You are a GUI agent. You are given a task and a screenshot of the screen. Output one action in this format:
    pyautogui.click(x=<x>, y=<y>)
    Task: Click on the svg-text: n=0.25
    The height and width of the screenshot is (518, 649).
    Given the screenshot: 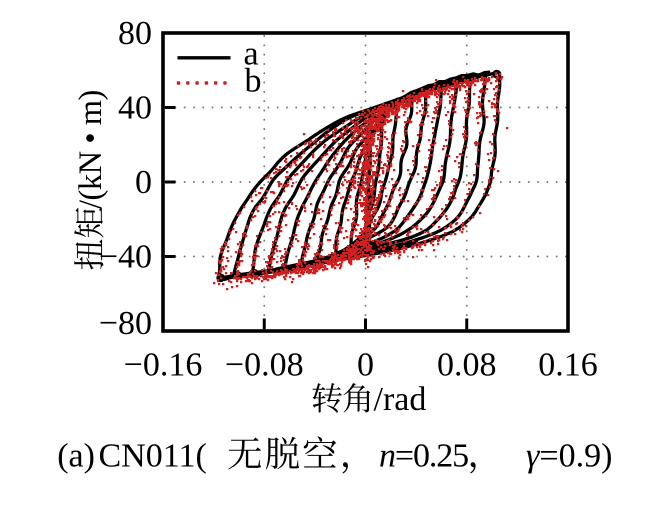 What is the action you would take?
    pyautogui.click(x=423, y=456)
    